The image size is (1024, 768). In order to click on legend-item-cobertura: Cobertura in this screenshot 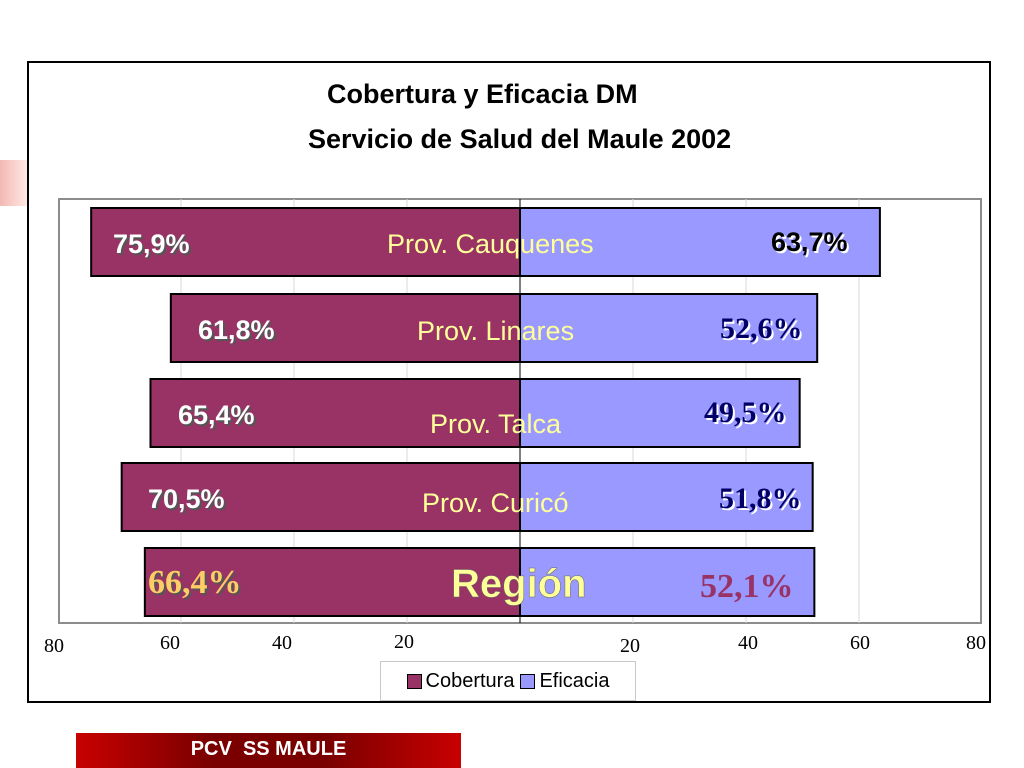, I will do `click(460, 681)`.